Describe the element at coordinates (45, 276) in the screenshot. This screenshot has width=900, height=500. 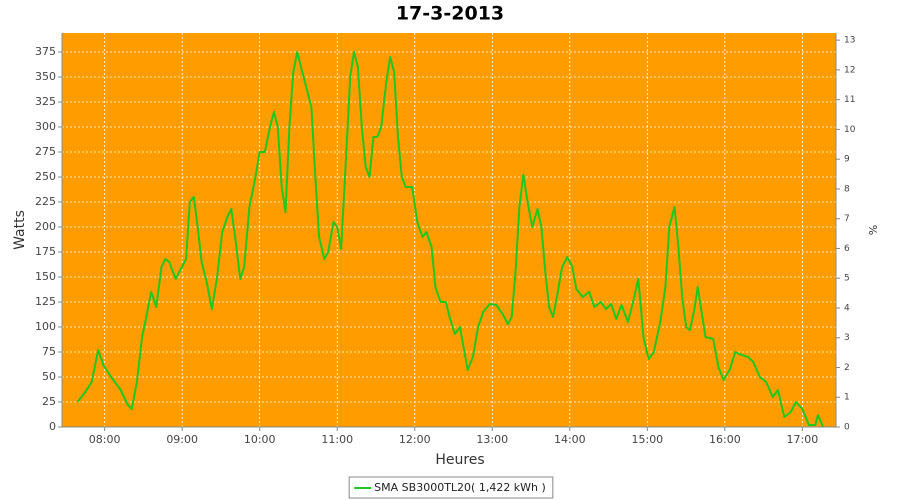
I see `y-tick-label: 150` at that location.